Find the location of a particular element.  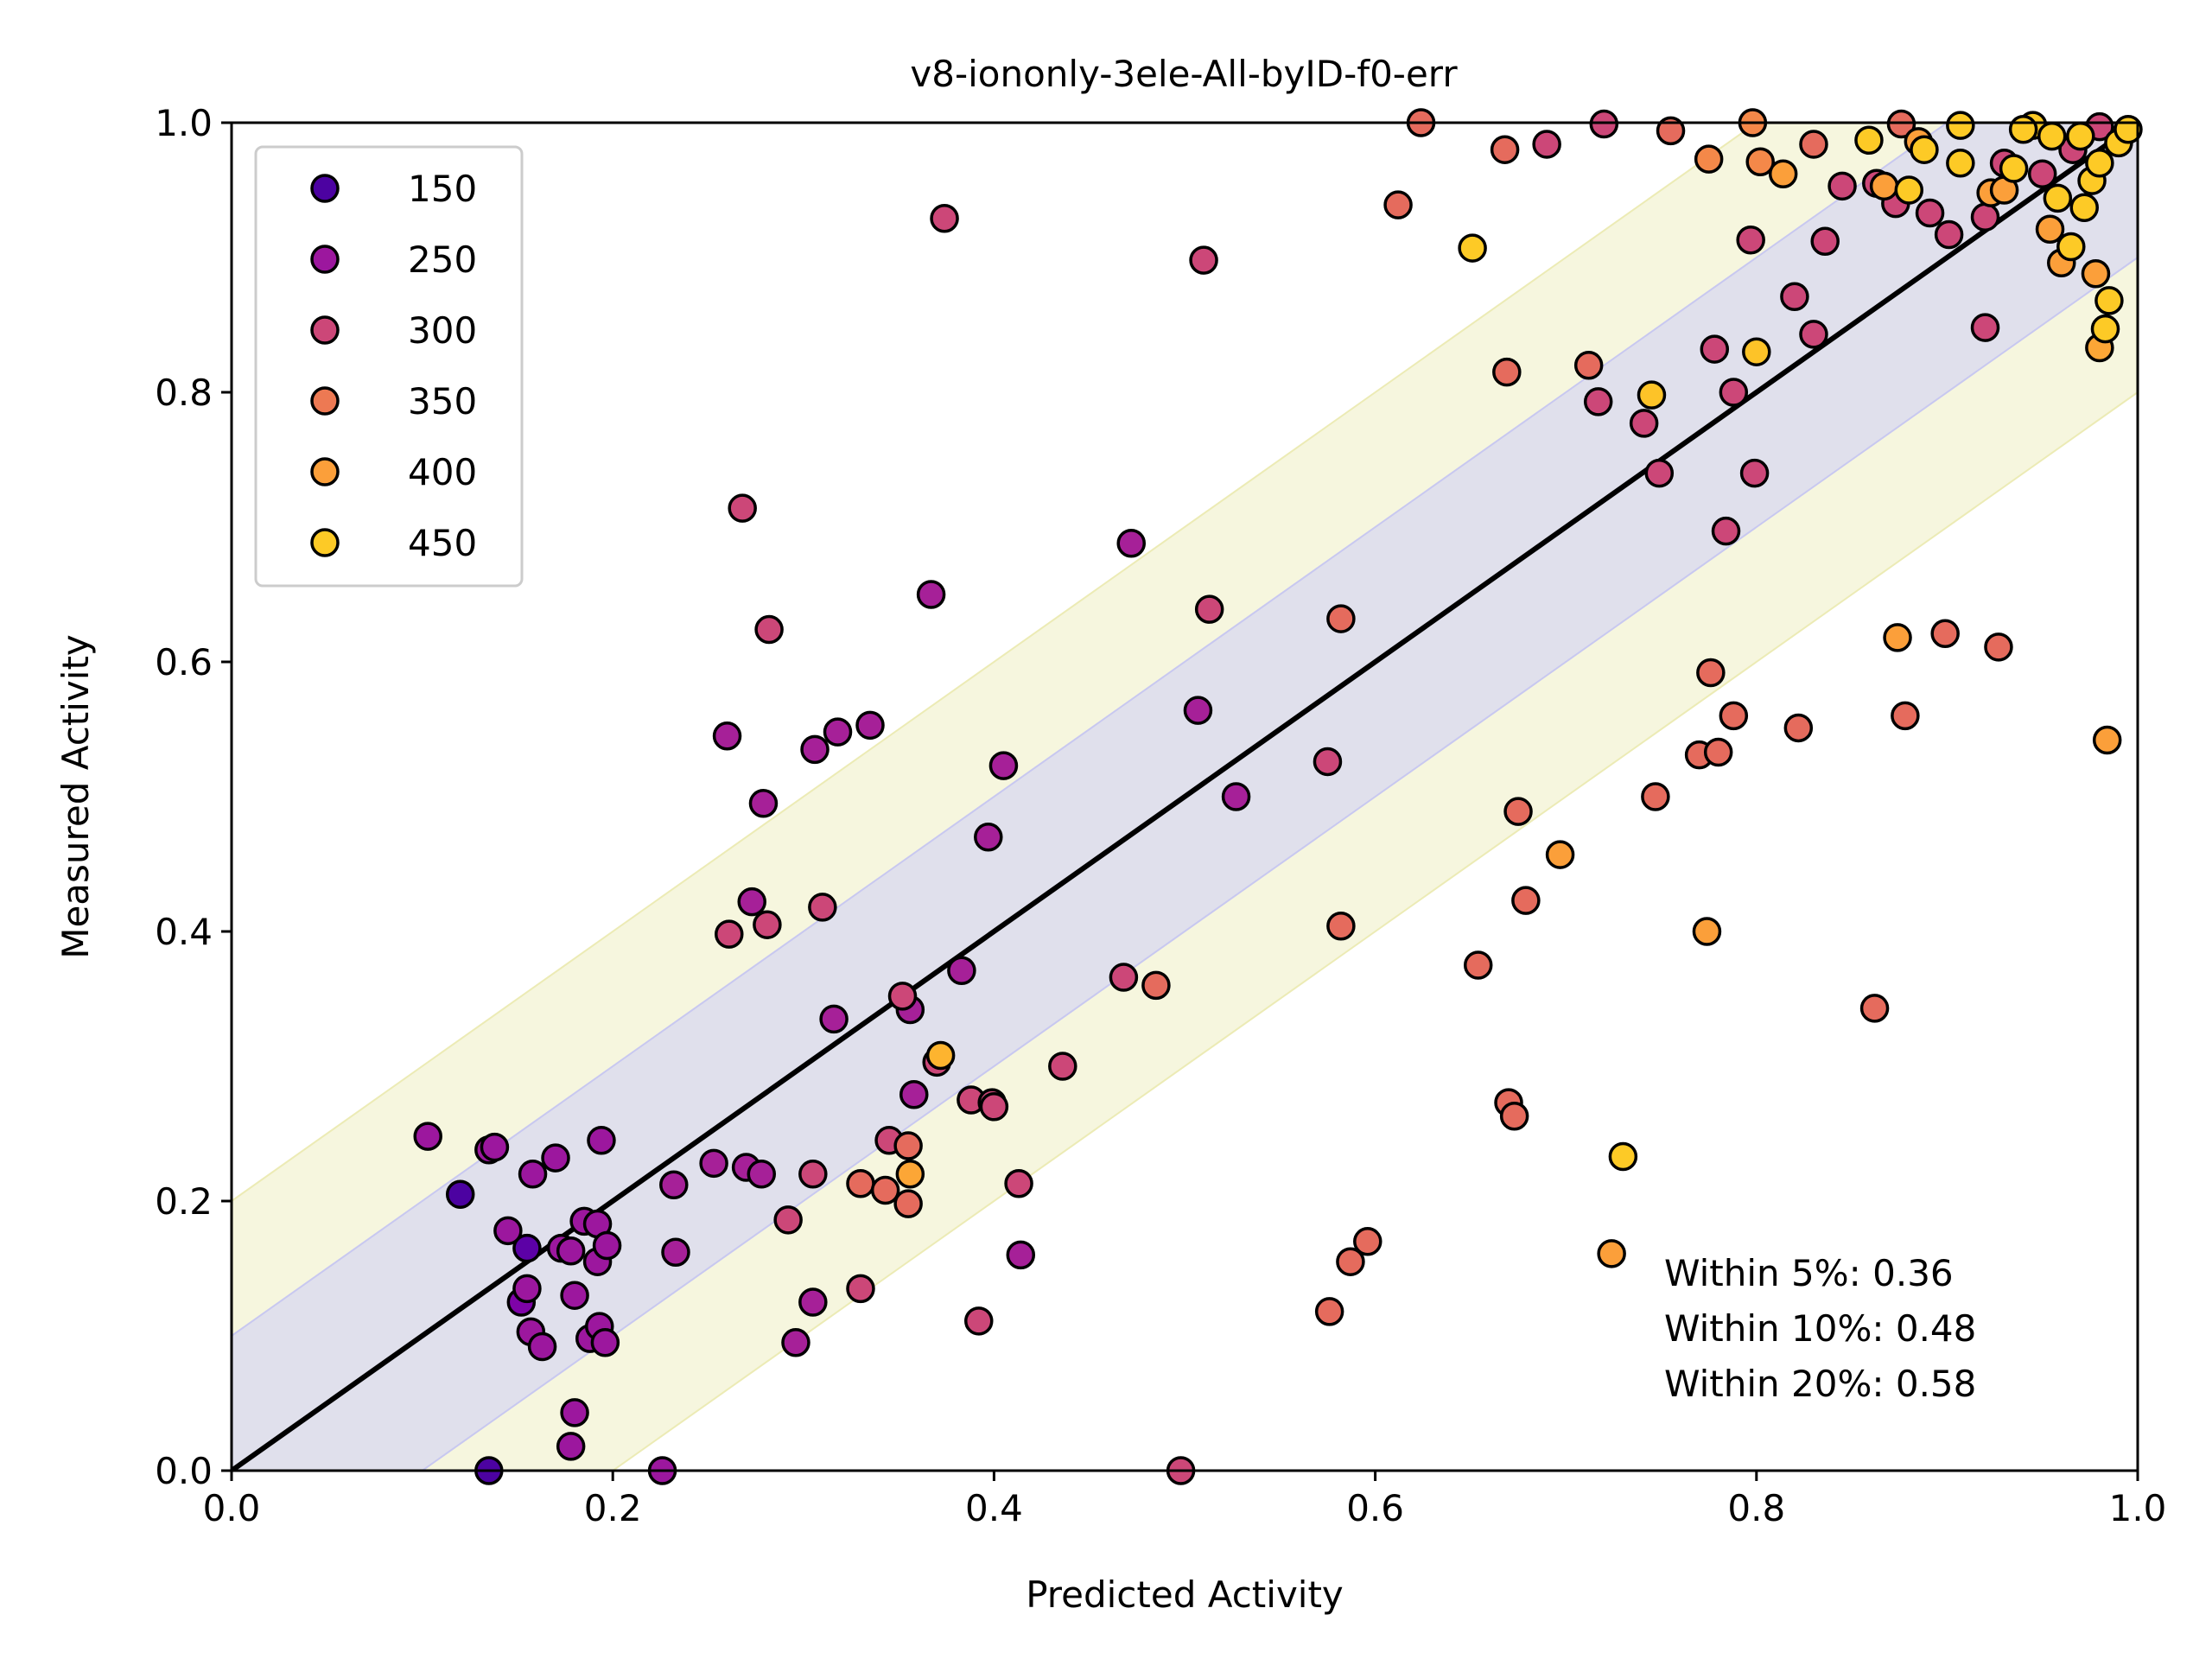

legend-label: 250 is located at coordinates (442, 259).